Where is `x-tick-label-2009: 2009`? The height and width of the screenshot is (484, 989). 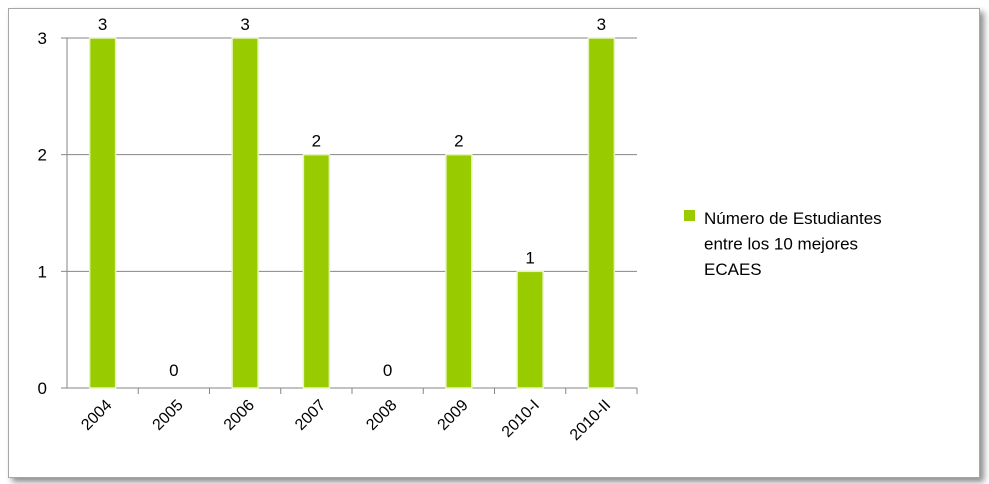 x-tick-label-2009: 2009 is located at coordinates (453, 415).